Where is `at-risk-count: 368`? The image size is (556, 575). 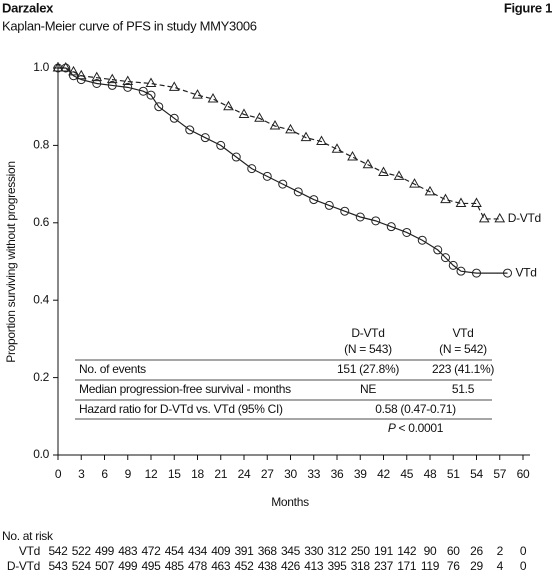
at-risk-count: 368 is located at coordinates (268, 551).